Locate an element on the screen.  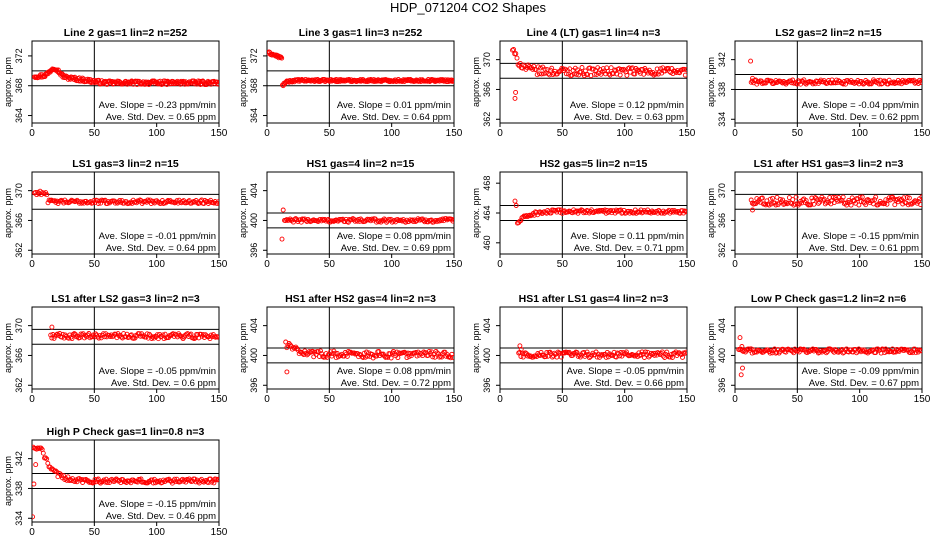
y-tick-label: 468 is located at coordinates (487, 183).